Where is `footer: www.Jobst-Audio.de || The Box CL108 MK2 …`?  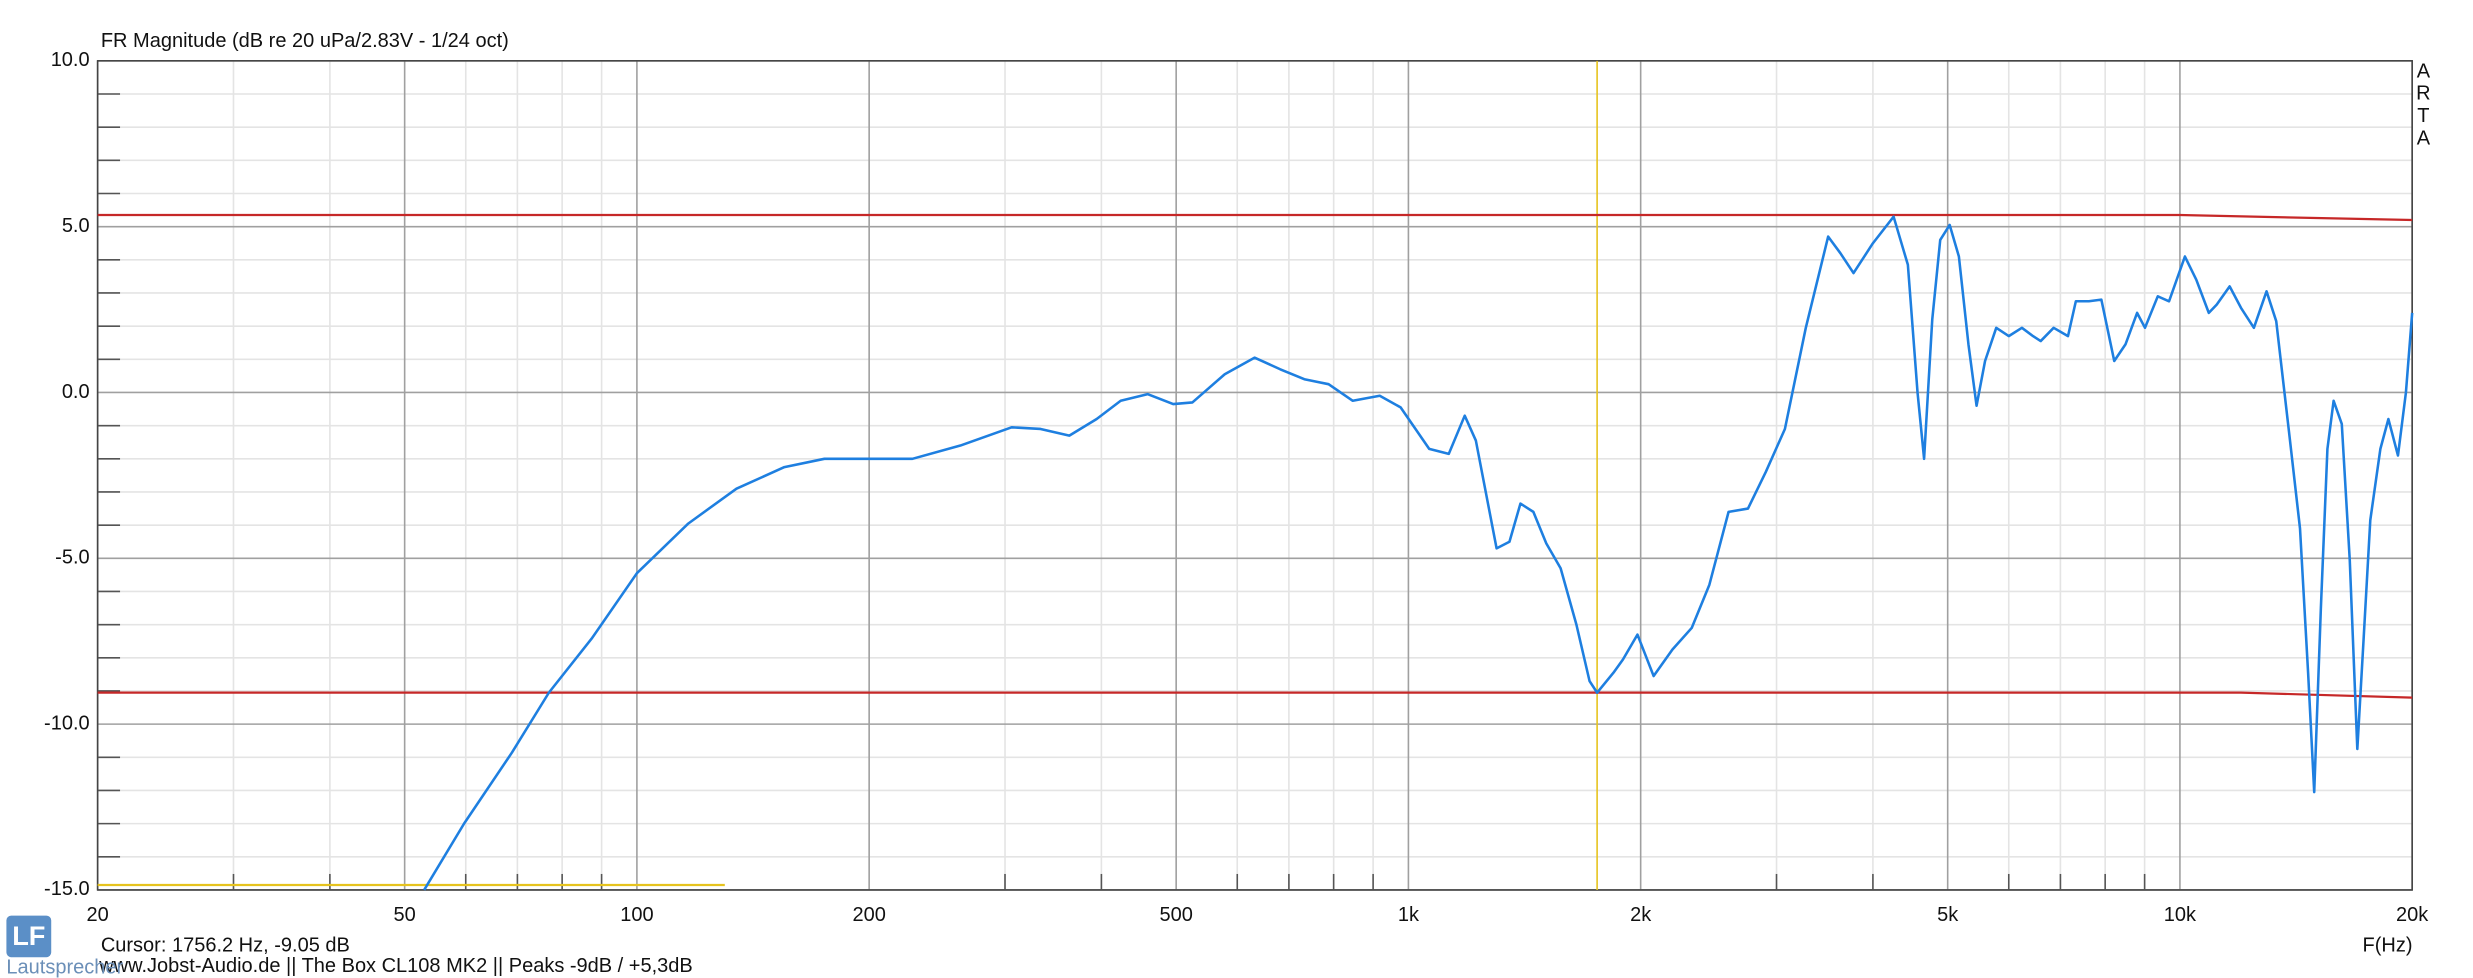
footer: www.Jobst-Audio.de || The Box CL108 MK2 … is located at coordinates (395, 966).